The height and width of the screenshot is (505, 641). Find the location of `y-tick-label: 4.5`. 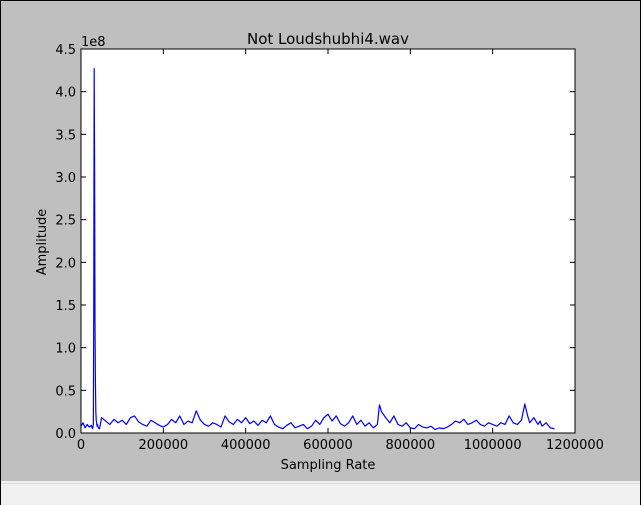

y-tick-label: 4.5 is located at coordinates (65, 50).